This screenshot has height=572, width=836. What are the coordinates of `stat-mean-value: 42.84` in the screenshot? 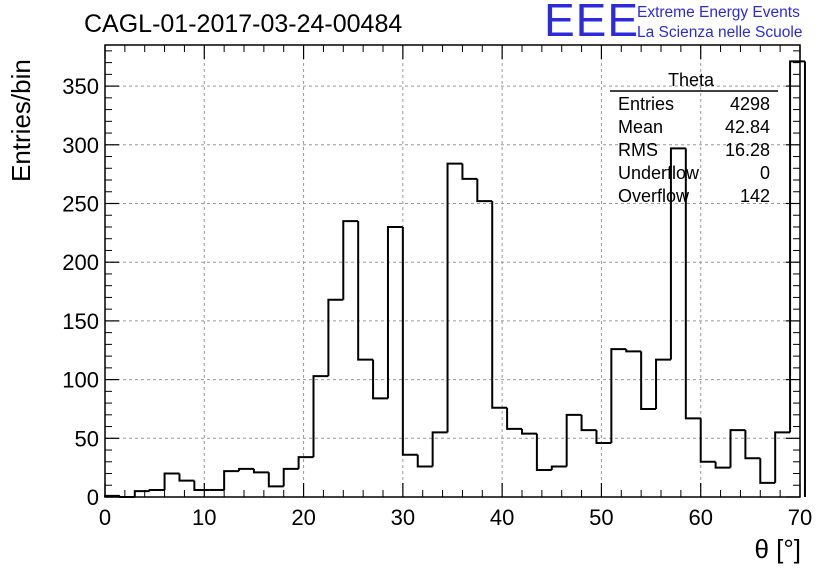 It's located at (747, 127).